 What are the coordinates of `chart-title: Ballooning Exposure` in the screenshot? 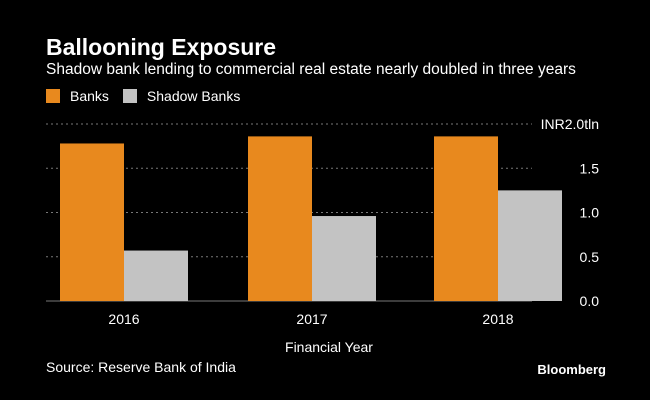 It's located at (161, 47).